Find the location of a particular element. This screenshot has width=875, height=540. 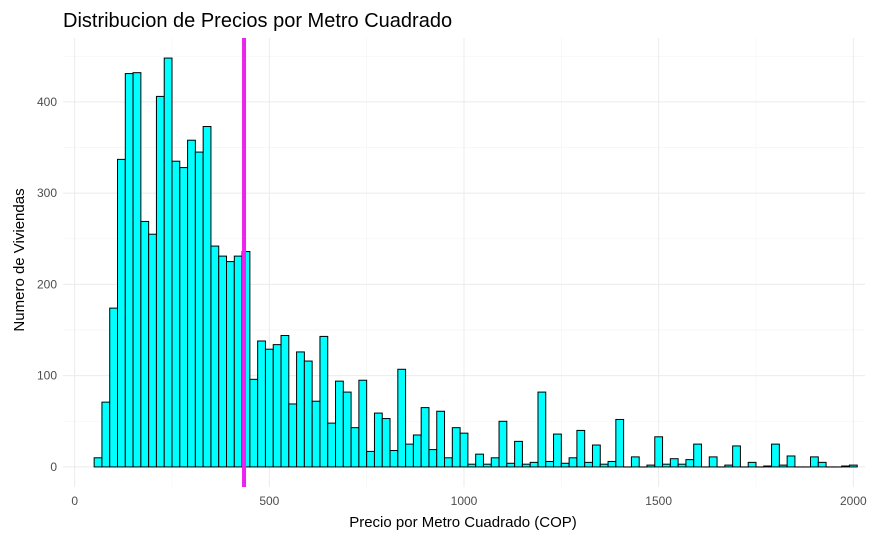

y-axis-title: Numero de Viviendas is located at coordinates (19, 259).